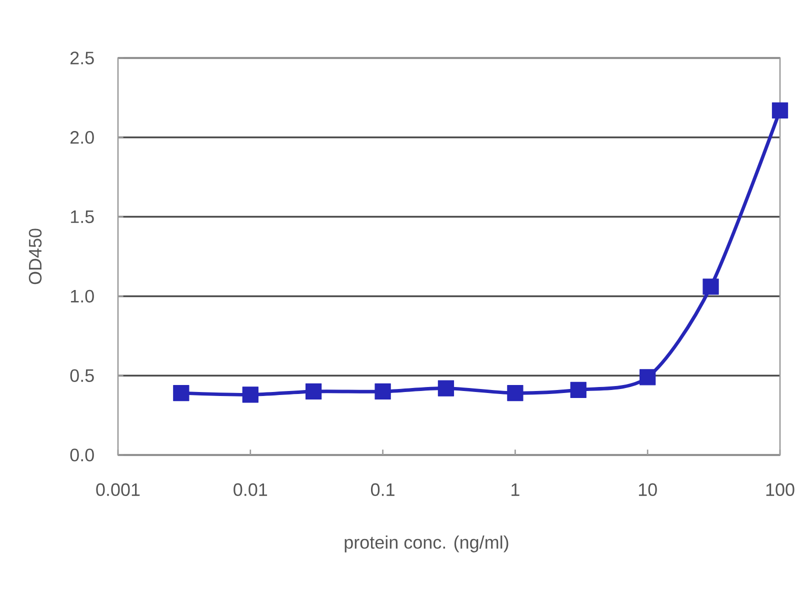  Describe the element at coordinates (780, 489) in the screenshot. I see `x-tick-label: 100` at that location.